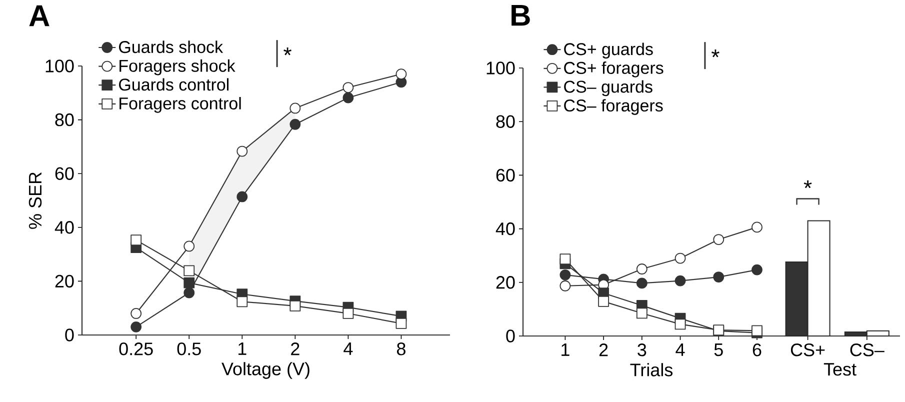 The width and height of the screenshot is (905, 402). I want to click on x-axis-title: Trials, so click(651, 369).